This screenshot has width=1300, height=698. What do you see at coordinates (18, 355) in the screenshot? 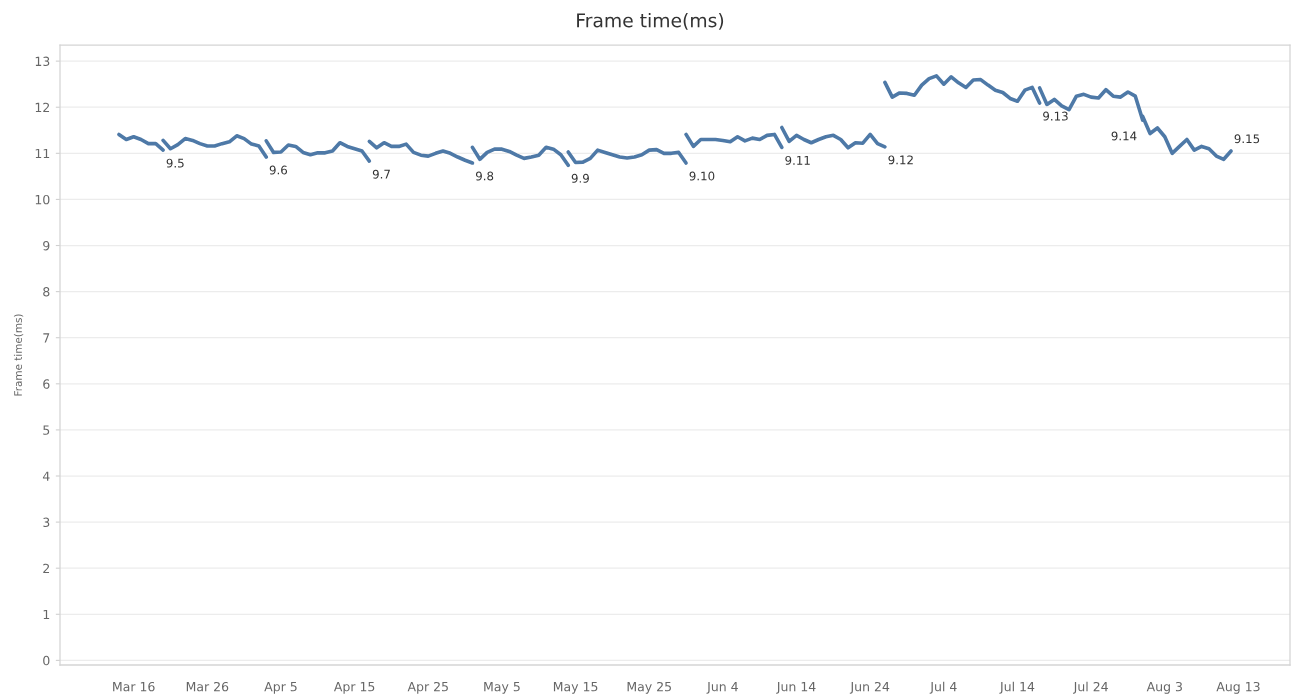
I see `y-axis-title: Frame time(ms)` at bounding box center [18, 355].